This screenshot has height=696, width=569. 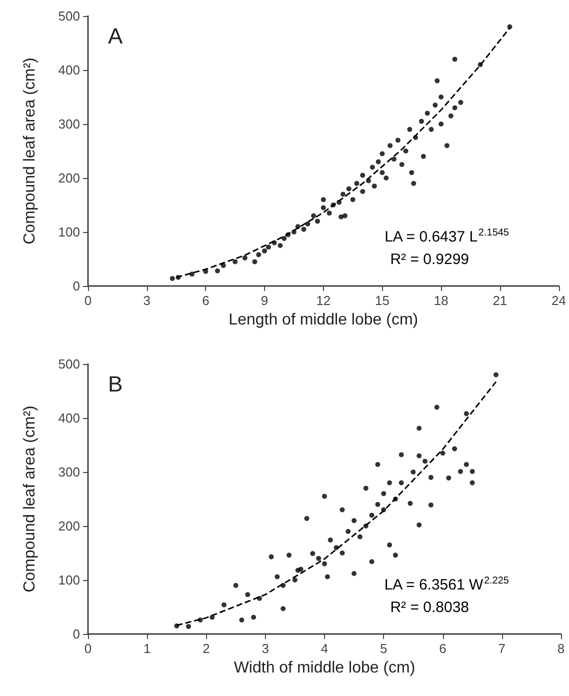 I want to click on x-tick-label: 12, so click(x=323, y=300).